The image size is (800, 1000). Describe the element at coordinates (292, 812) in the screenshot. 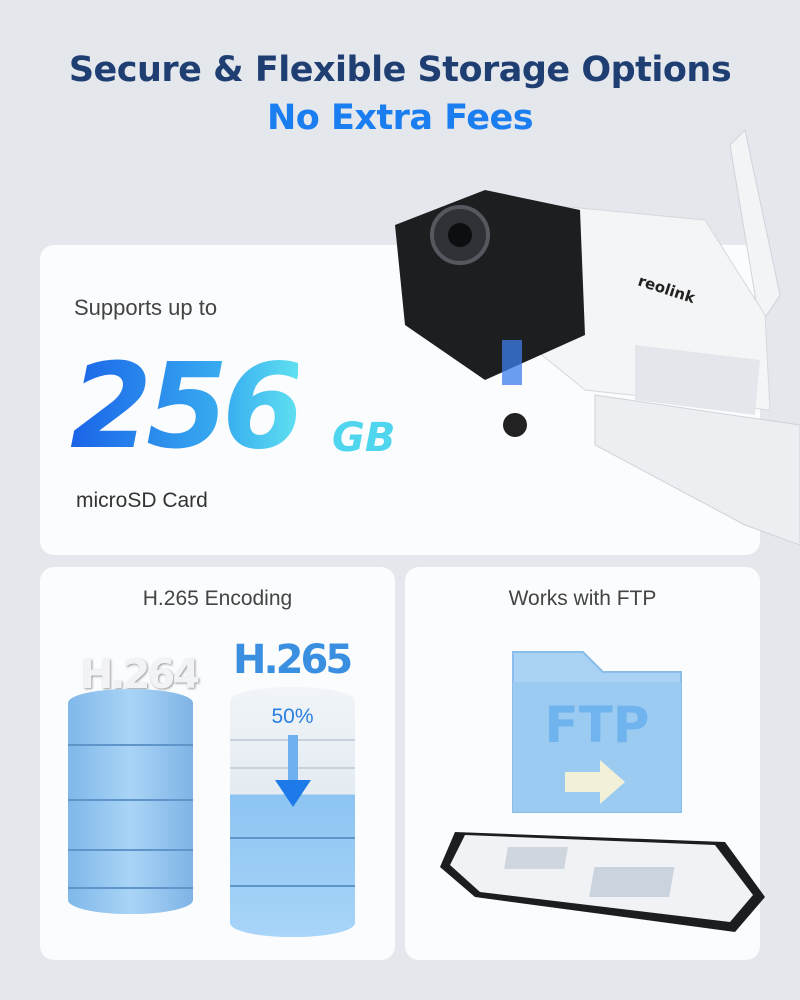

I see `h265-storage-cylinder` at that location.